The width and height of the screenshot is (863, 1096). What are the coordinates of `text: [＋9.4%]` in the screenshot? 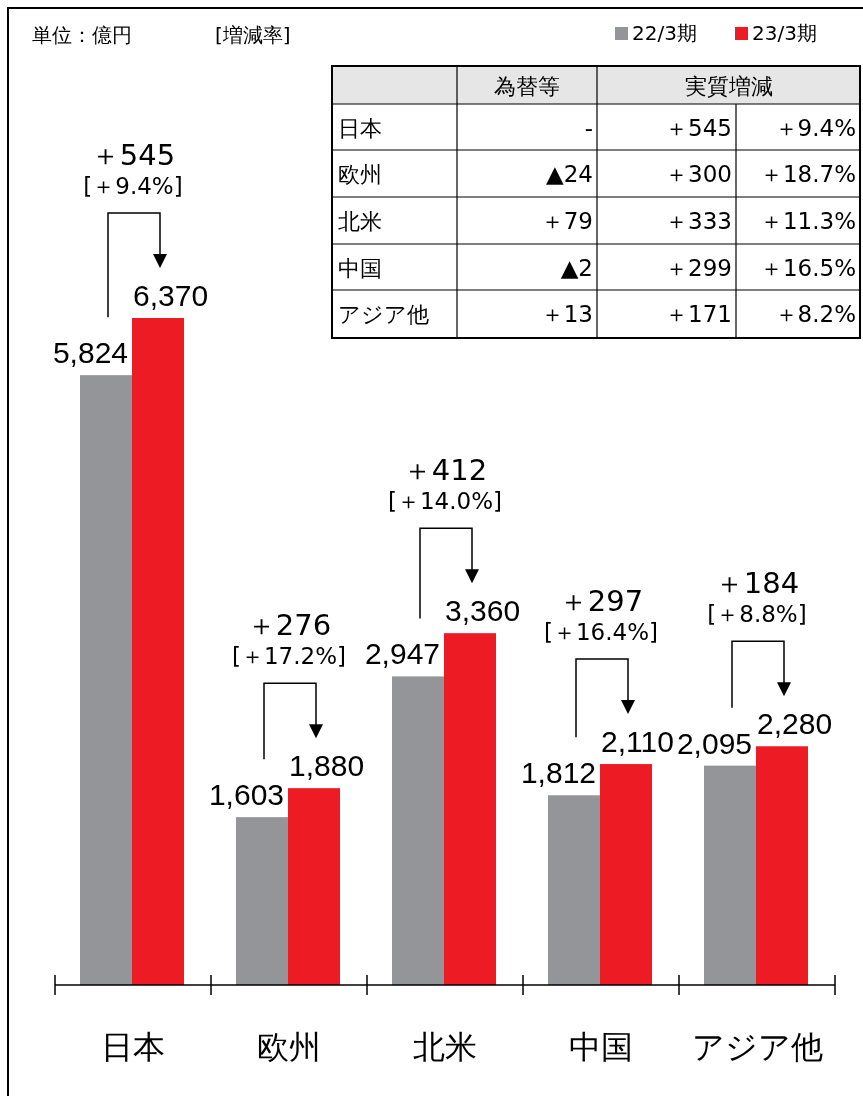 It's located at (133, 186).